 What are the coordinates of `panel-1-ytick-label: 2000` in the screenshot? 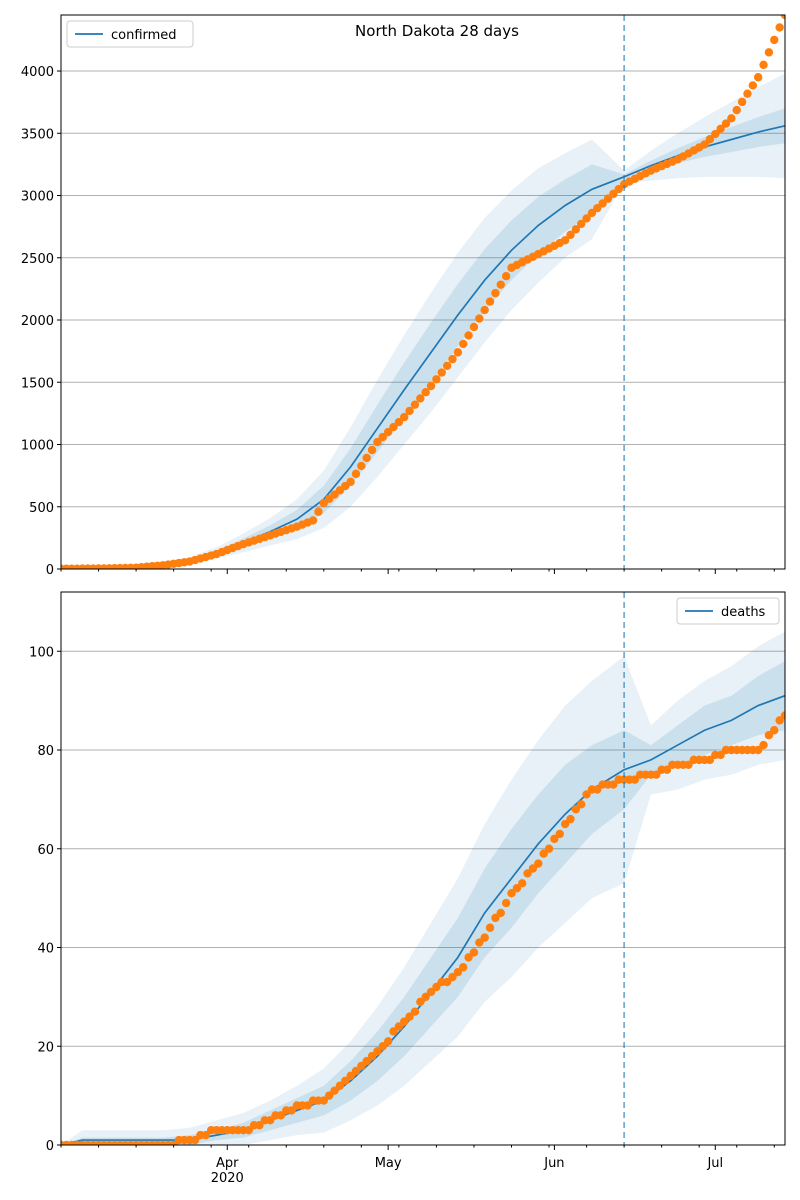 It's located at (37, 321).